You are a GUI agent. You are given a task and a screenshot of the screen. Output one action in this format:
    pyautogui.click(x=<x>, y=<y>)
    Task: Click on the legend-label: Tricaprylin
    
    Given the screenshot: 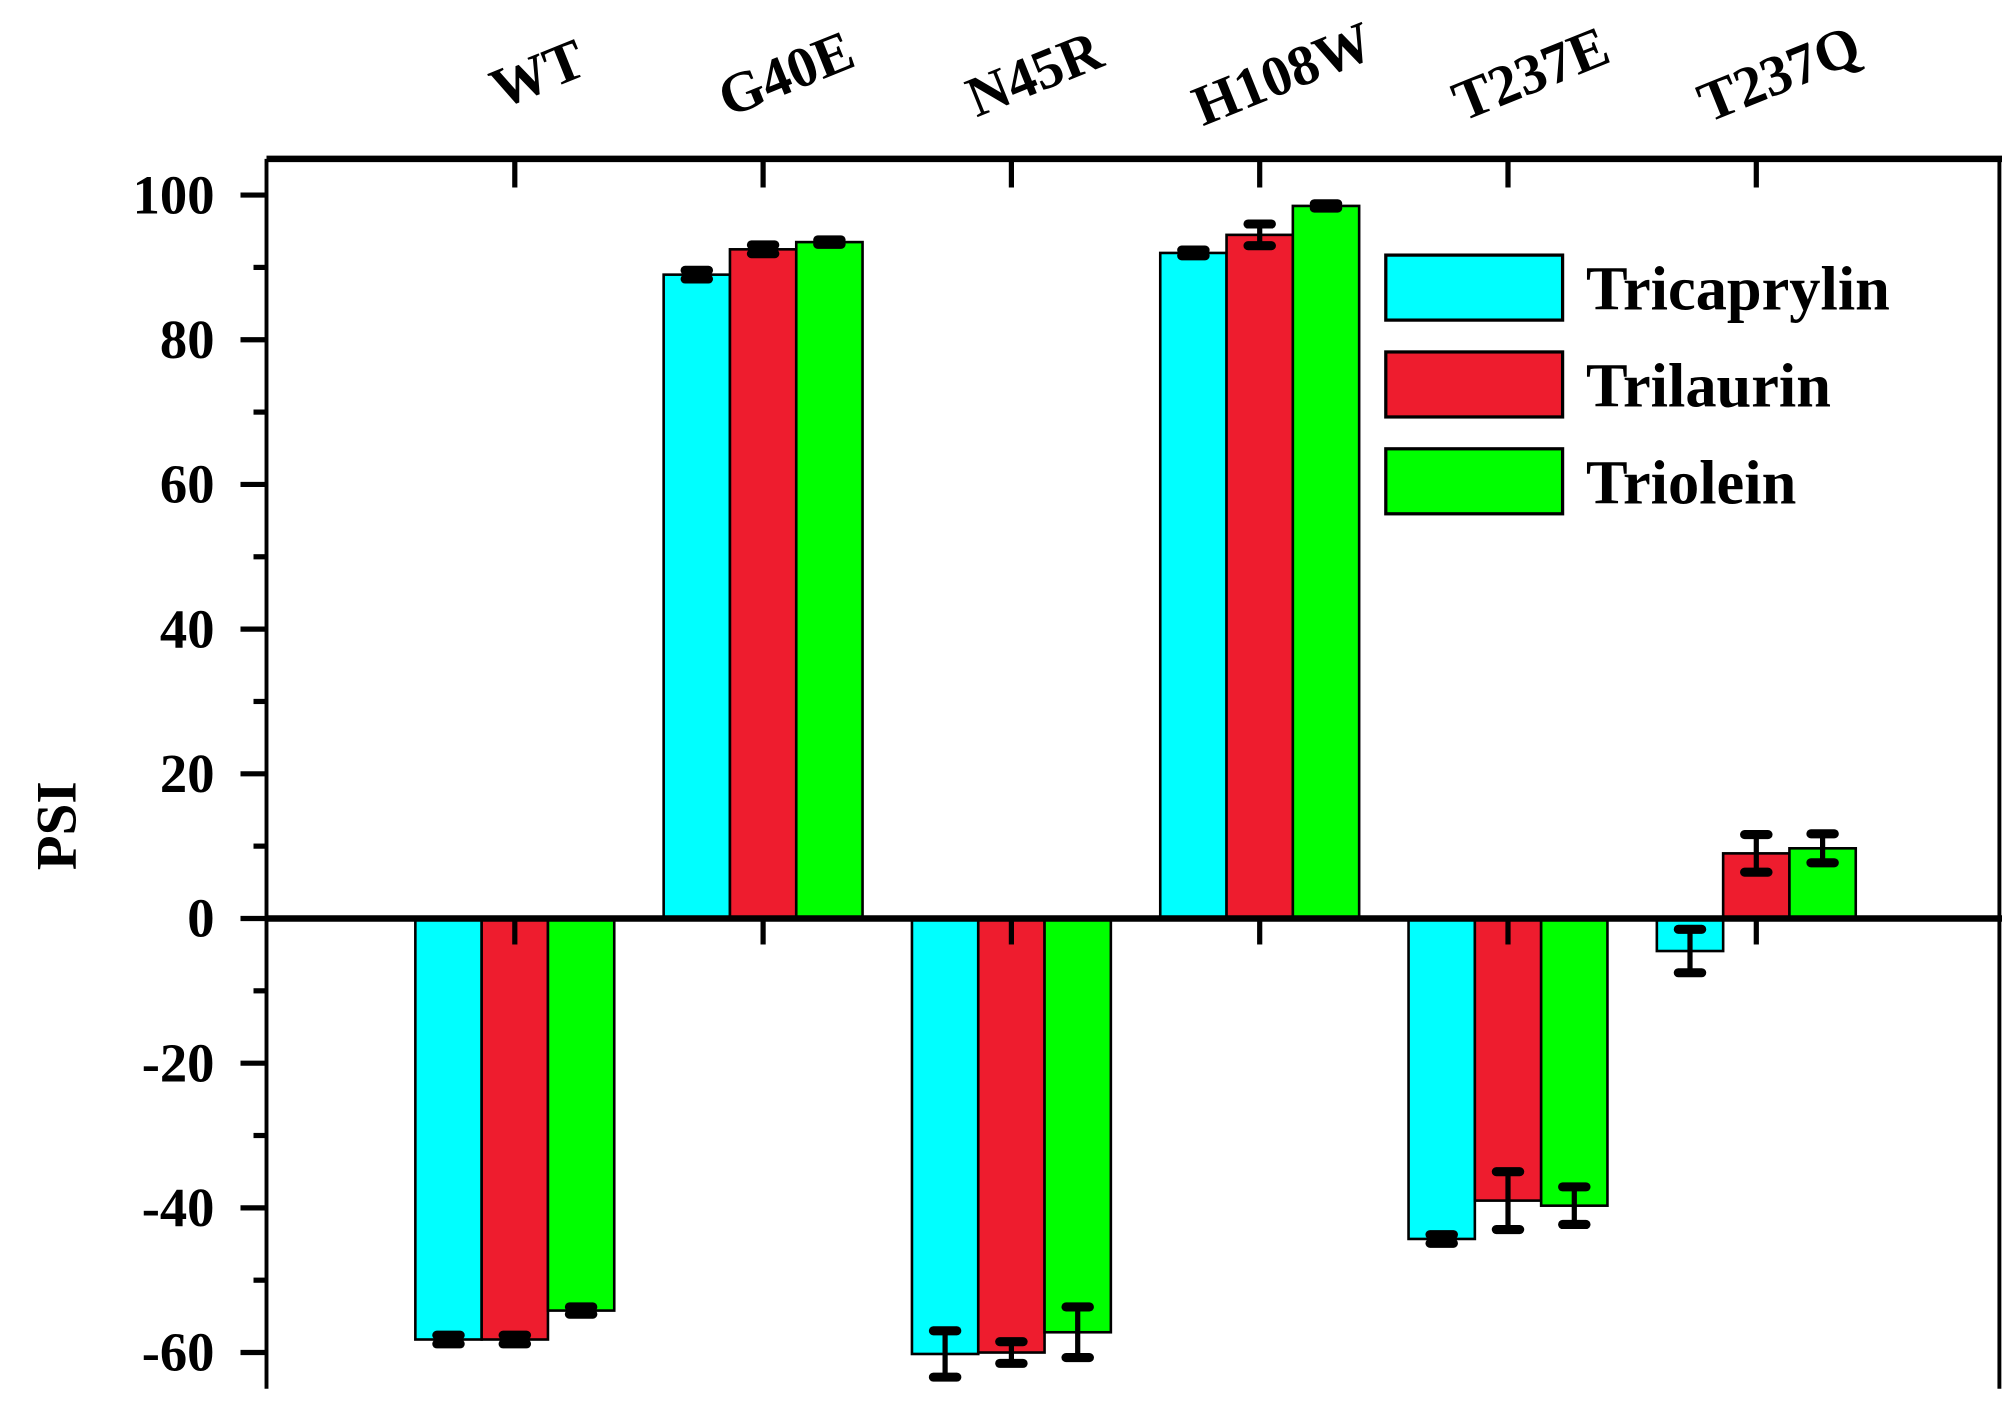 What is the action you would take?
    pyautogui.click(x=1738, y=289)
    